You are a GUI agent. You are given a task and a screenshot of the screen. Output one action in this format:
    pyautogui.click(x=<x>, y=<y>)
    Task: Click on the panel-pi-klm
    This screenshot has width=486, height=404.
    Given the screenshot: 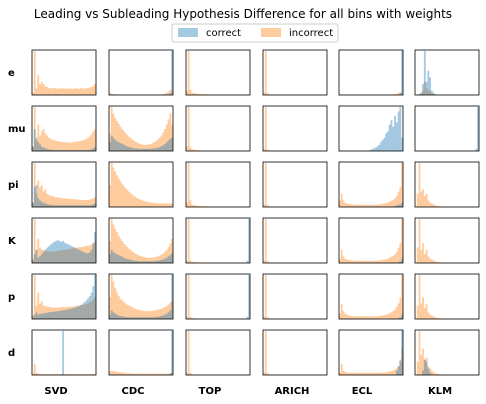 What is the action you would take?
    pyautogui.click(x=447, y=184)
    